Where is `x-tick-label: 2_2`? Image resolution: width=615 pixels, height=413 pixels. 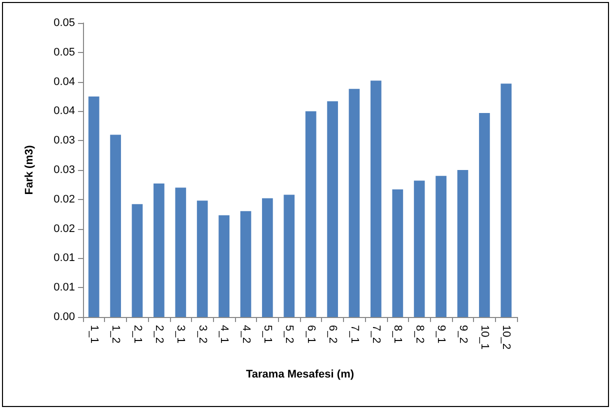 x-tick-label: 2_2 is located at coordinates (158, 334).